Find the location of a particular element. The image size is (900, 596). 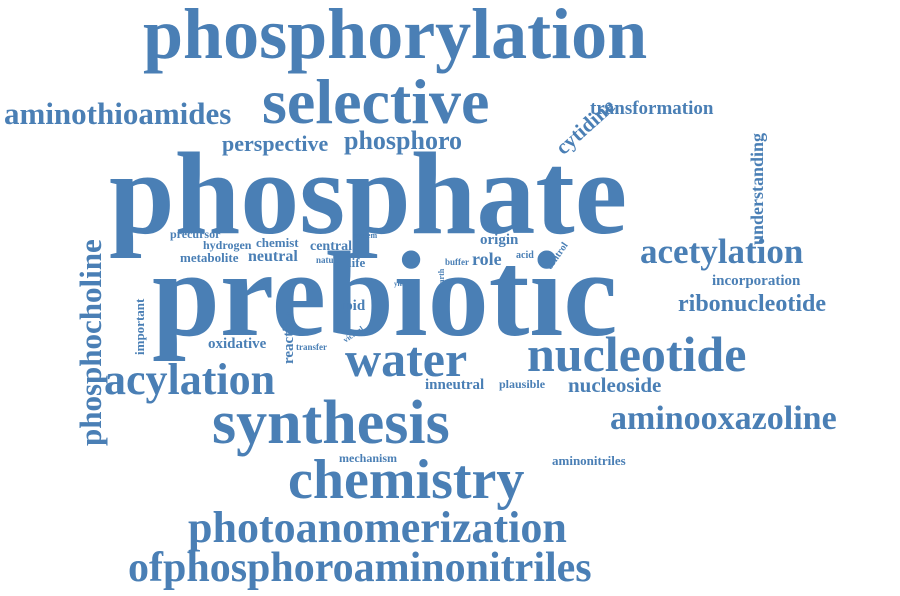

cloud-word: selective is located at coordinates (376, 101).